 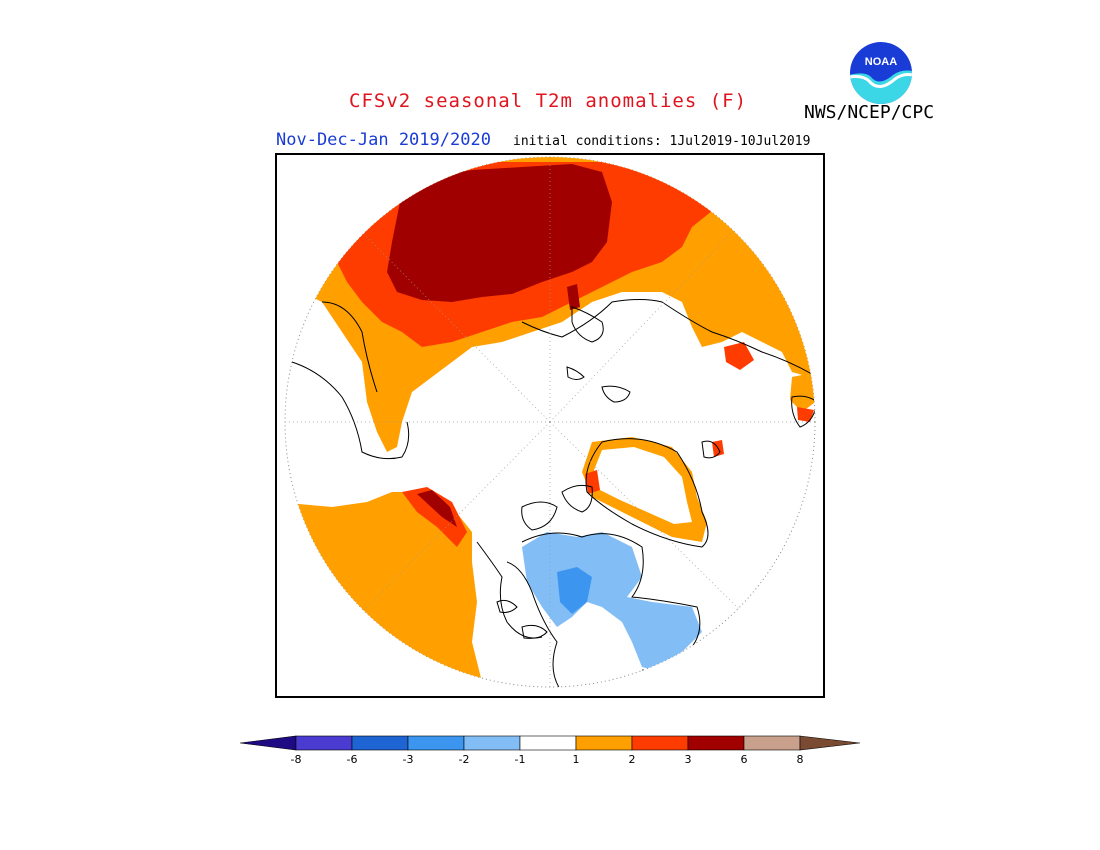 I want to click on anomaly-spot-red-scandinavia, so click(x=739, y=356).